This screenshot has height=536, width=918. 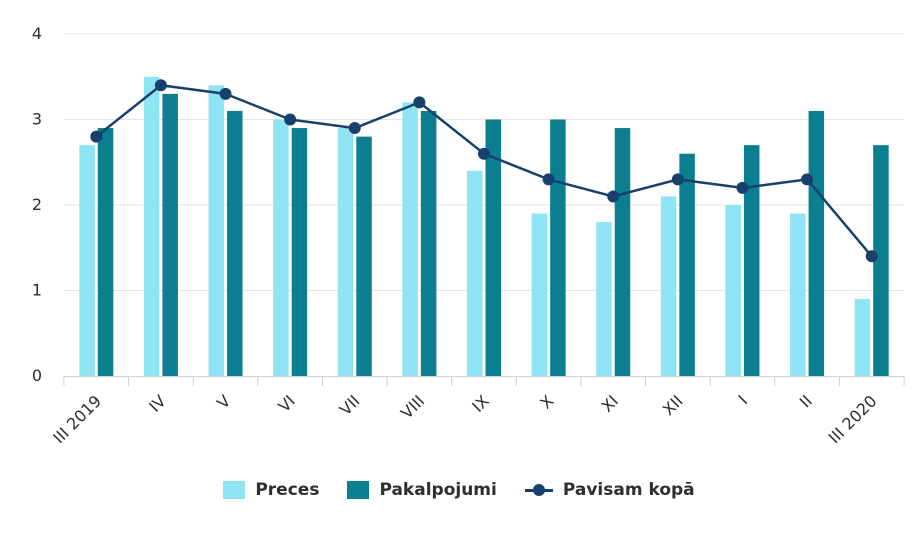 What do you see at coordinates (546, 401) in the screenshot?
I see `x-tick-label: X` at bounding box center [546, 401].